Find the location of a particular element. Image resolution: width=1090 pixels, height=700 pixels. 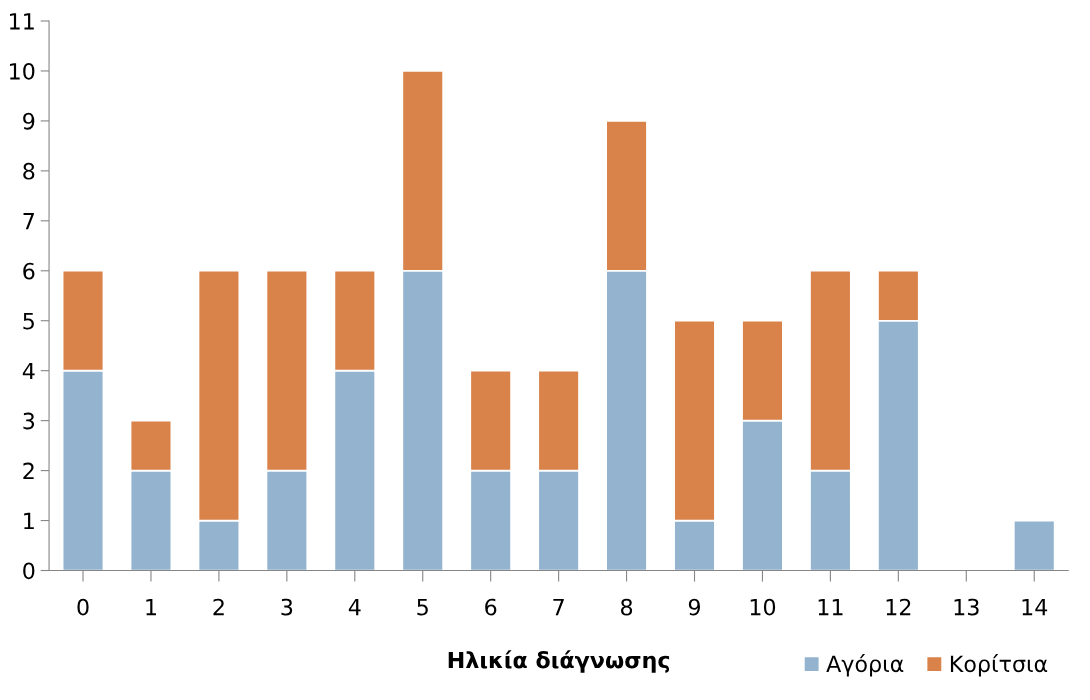

x-tick-label: 13 is located at coordinates (966, 607).